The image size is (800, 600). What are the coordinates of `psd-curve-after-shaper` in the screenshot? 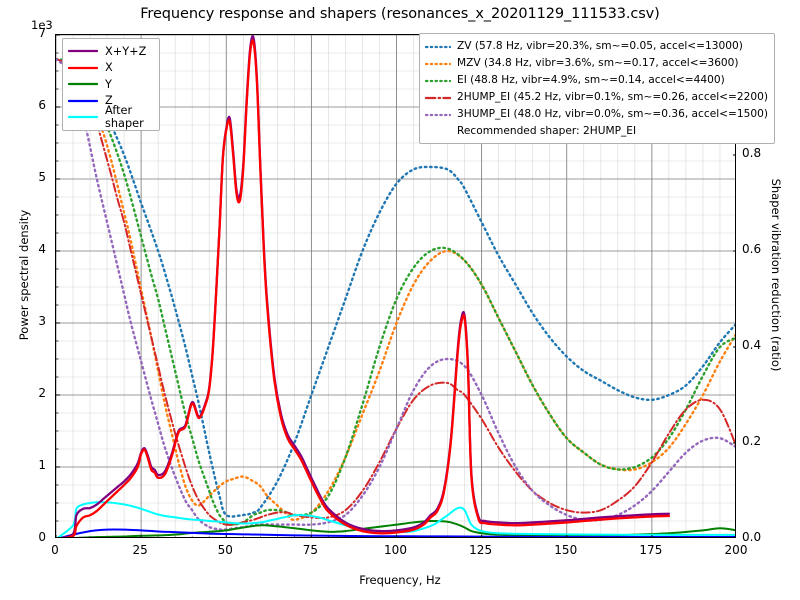 It's located at (396, 519).